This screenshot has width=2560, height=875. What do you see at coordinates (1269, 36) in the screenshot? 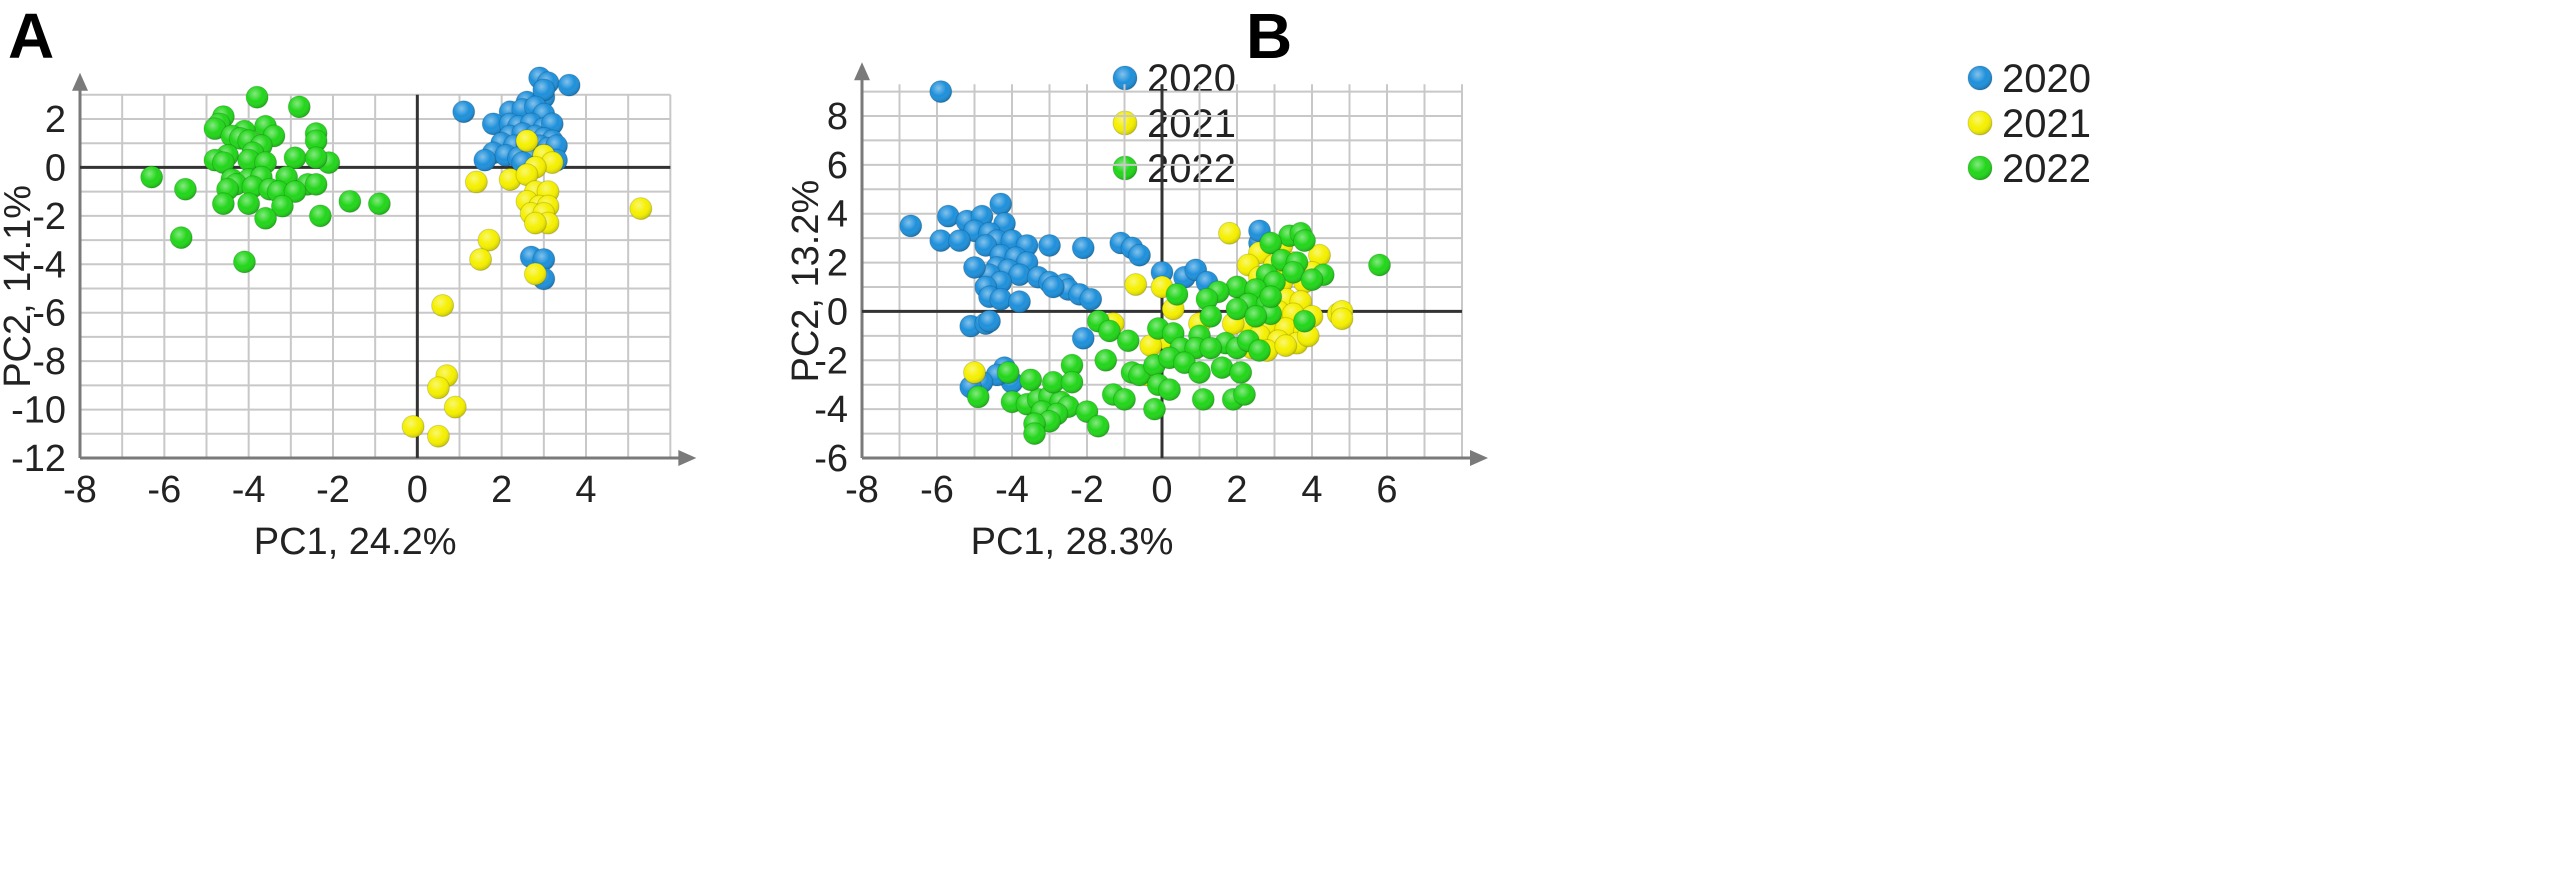
I see `panel-label: B` at bounding box center [1269, 36].